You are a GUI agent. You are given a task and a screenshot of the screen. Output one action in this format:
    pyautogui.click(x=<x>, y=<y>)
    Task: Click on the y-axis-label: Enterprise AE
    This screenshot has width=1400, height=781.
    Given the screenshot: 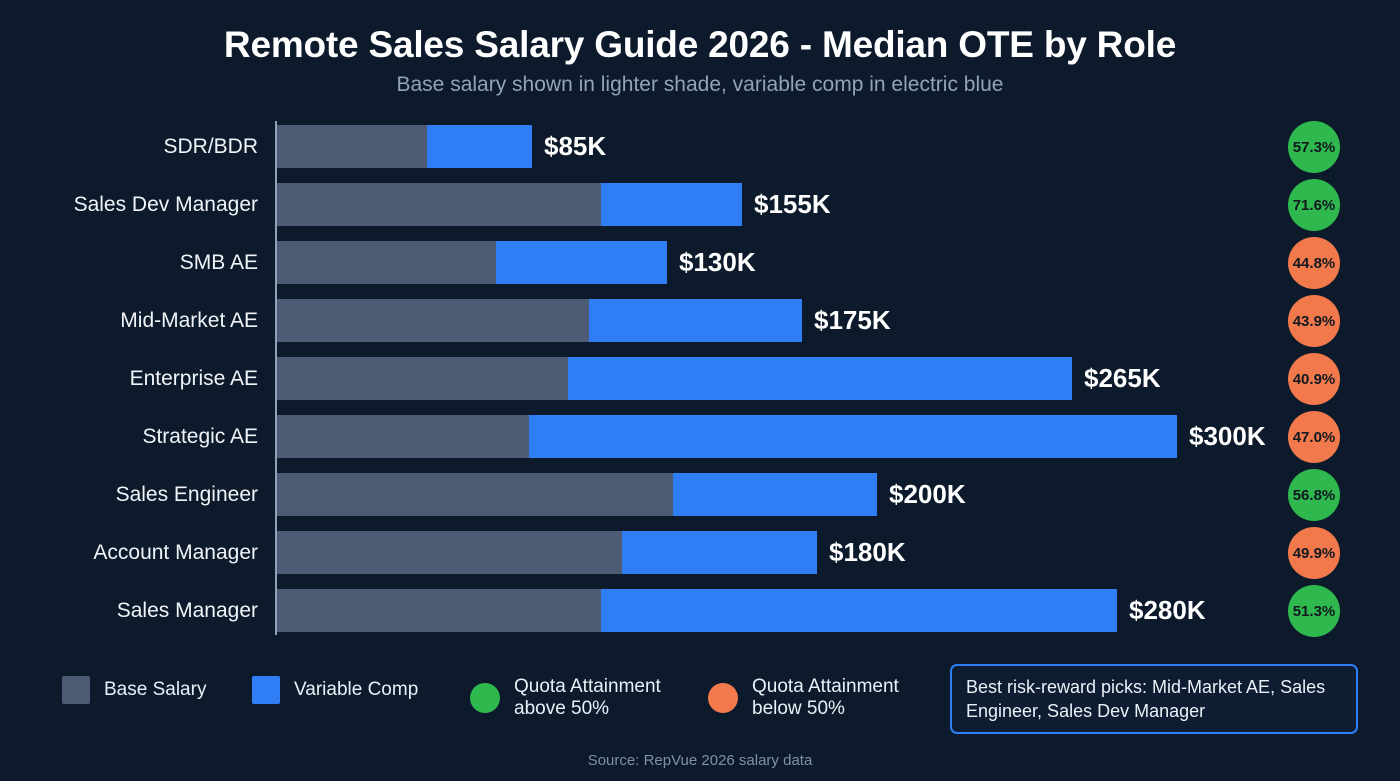 What is the action you would take?
    pyautogui.click(x=193, y=378)
    